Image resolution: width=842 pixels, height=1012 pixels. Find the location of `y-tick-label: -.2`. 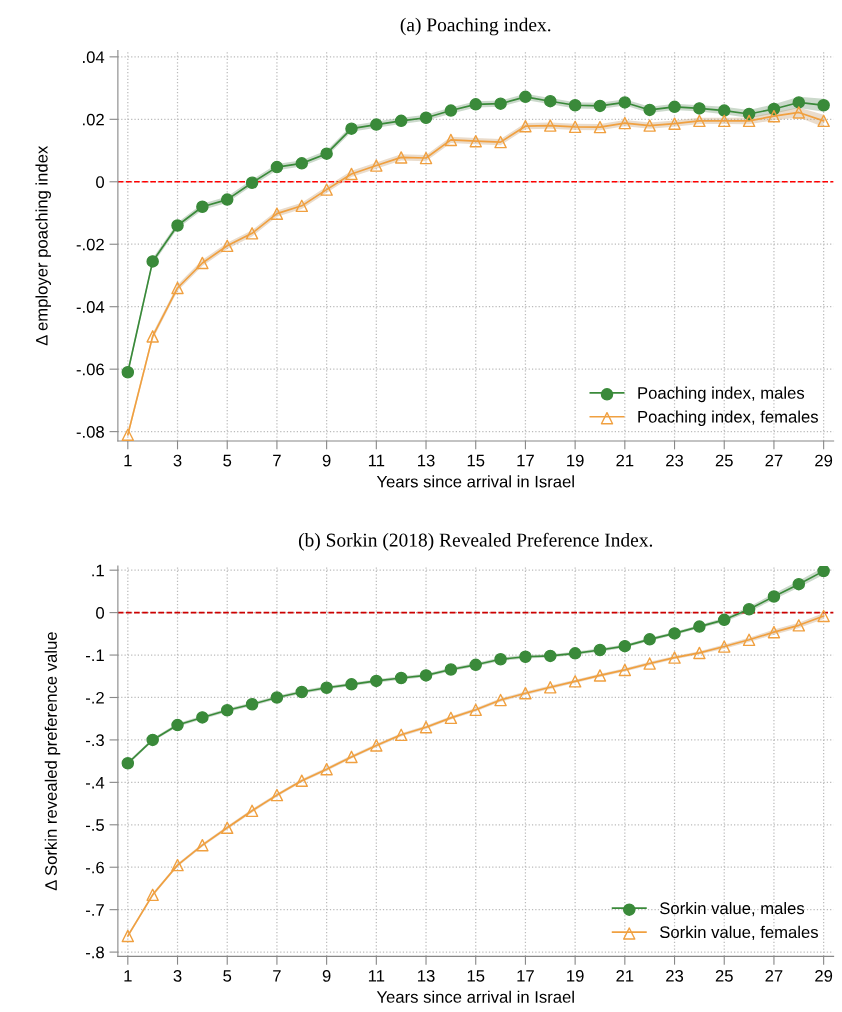

y-tick-label: -.2 is located at coordinates (94, 697).